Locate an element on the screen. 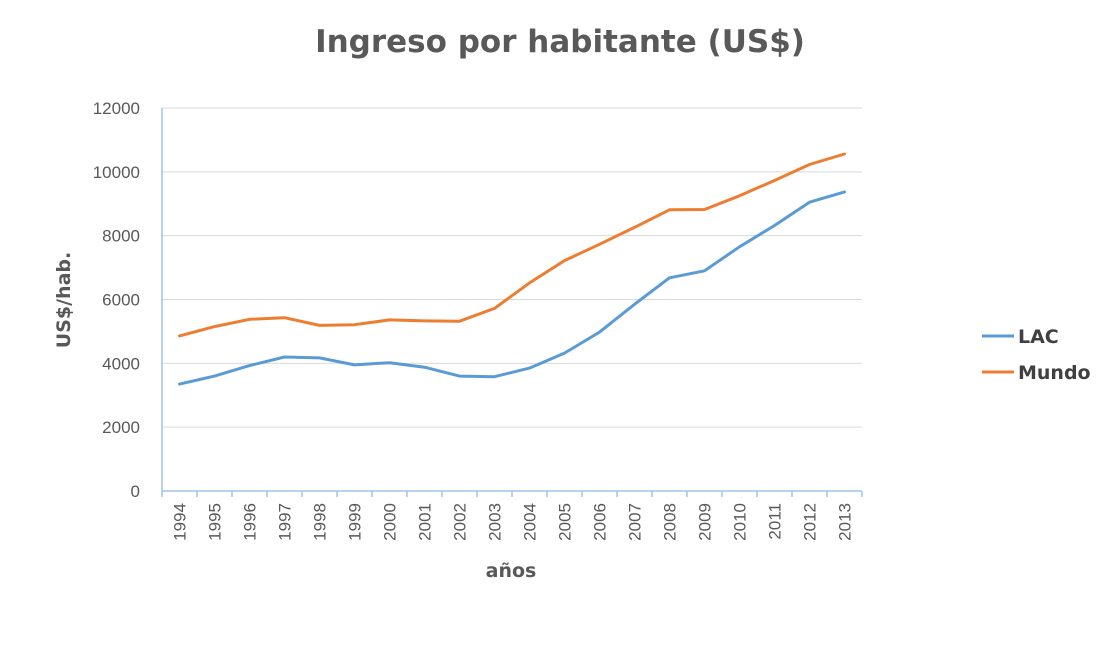 The width and height of the screenshot is (1120, 651). x-tick-label: 2008 is located at coordinates (670, 522).